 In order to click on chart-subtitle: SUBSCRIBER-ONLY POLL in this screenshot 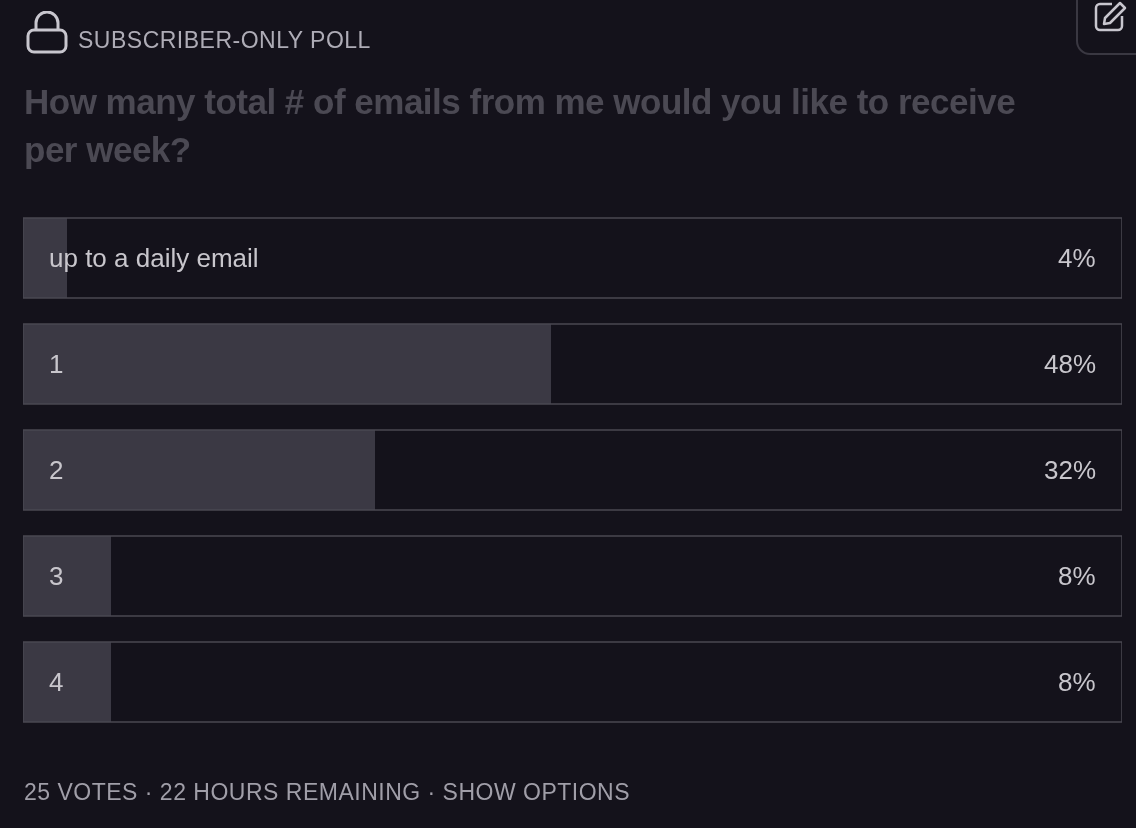, I will do `click(224, 40)`.